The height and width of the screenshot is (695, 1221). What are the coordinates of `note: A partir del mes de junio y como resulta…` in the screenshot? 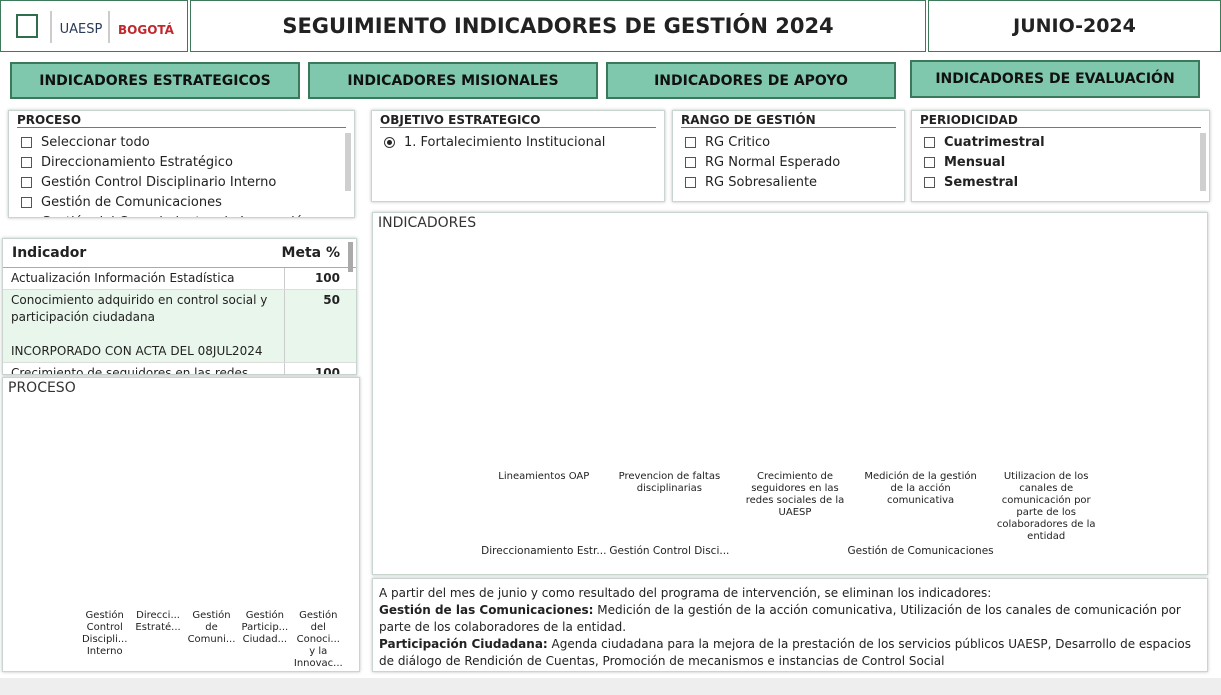 It's located at (790, 625).